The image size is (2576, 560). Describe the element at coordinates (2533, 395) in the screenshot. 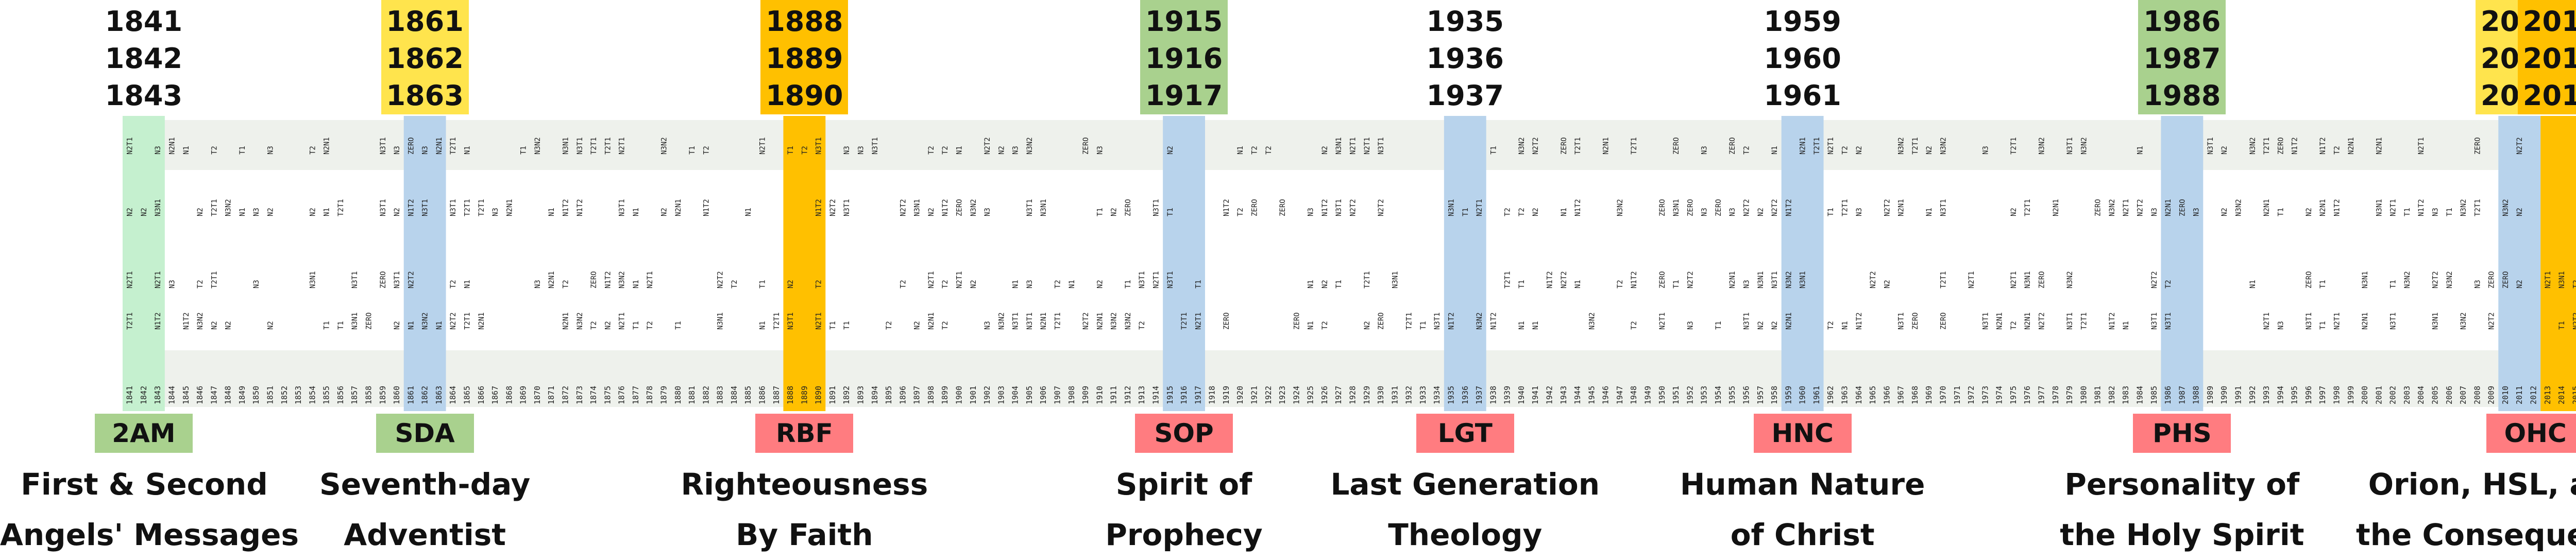

I see `year-label: 2012` at that location.